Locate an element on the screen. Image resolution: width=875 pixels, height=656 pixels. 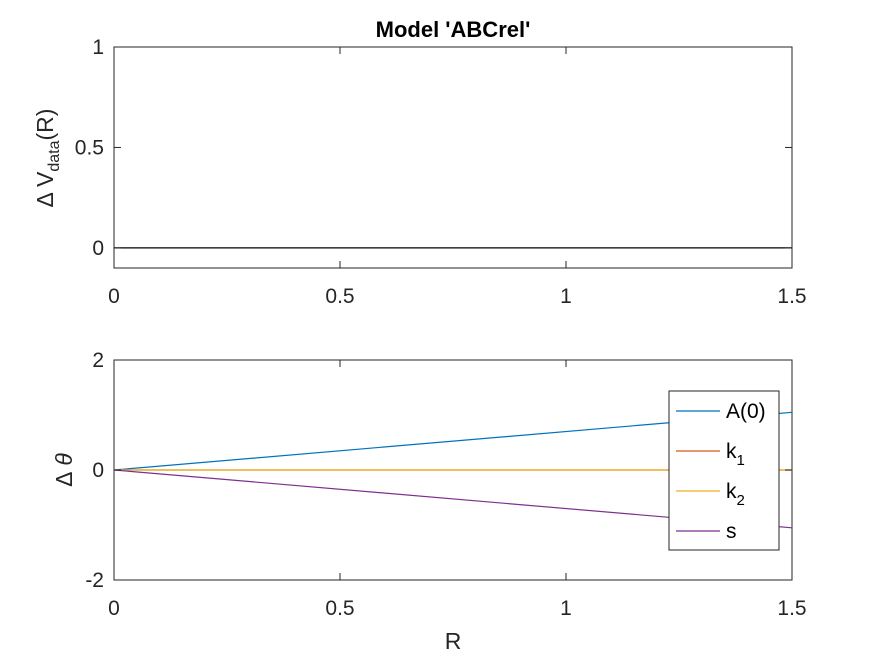
legend-label-s: s is located at coordinates (731, 531).